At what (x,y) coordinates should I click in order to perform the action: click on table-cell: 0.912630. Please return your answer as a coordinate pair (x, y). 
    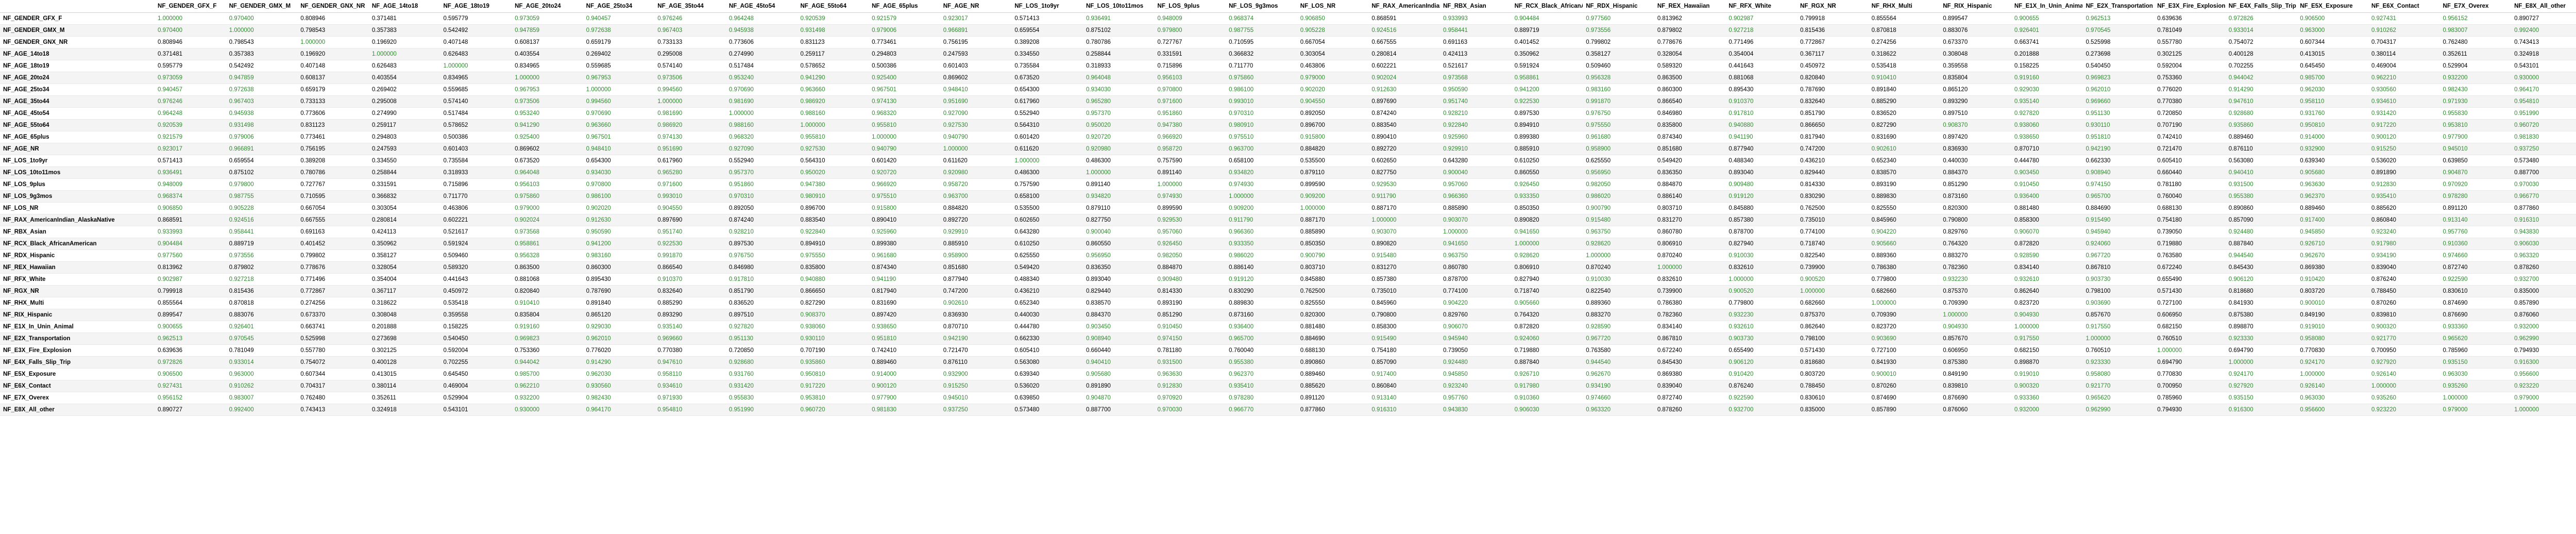
    Looking at the image, I should click on (619, 220).